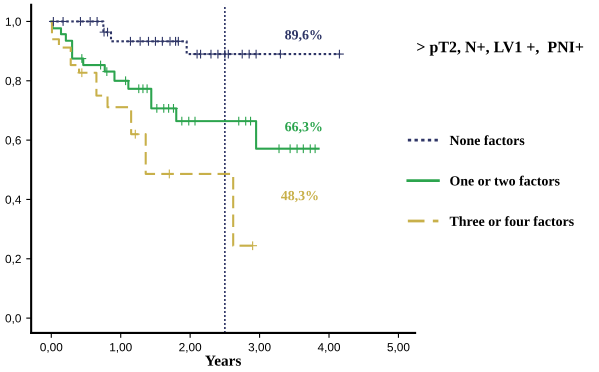 This screenshot has height=372, width=599. Describe the element at coordinates (51, 347) in the screenshot. I see `x-tick-label: 0,00` at that location.